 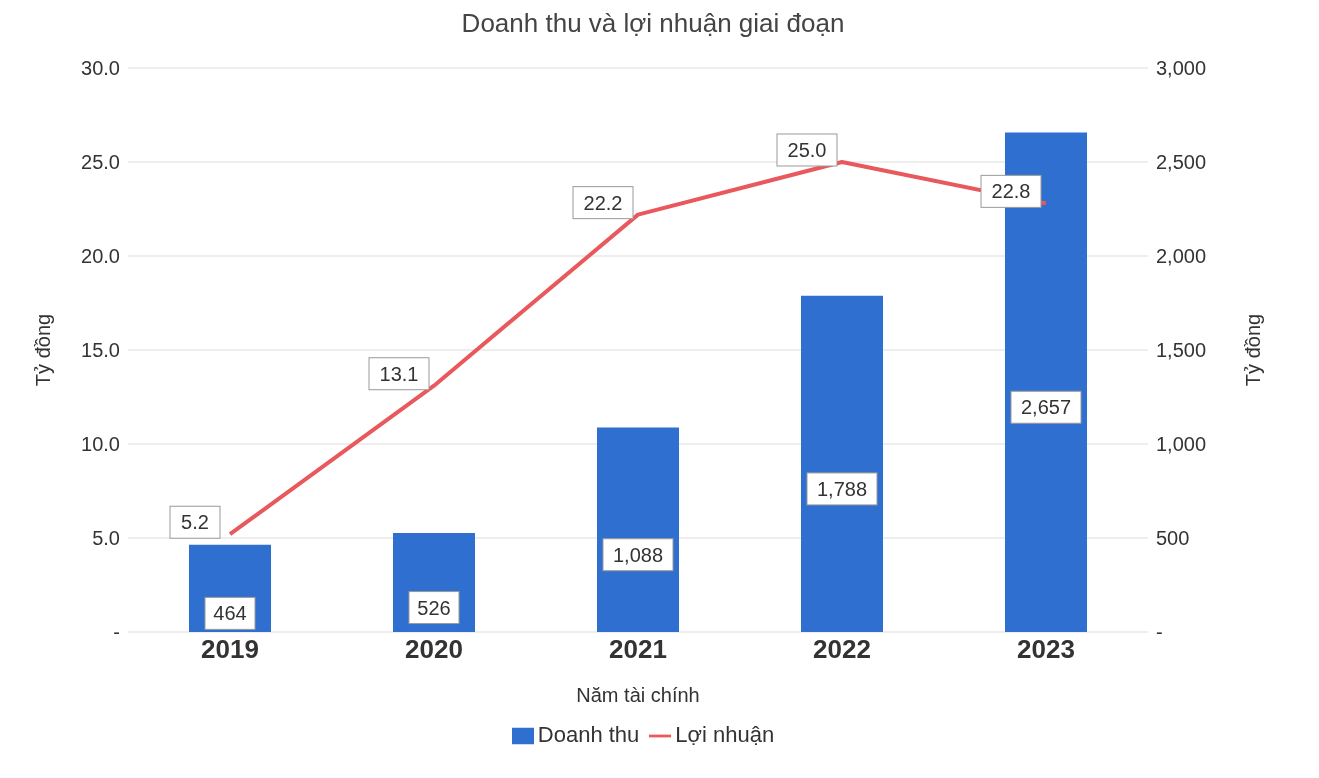 I want to click on y-tick-label: 15.0, so click(x=100, y=350).